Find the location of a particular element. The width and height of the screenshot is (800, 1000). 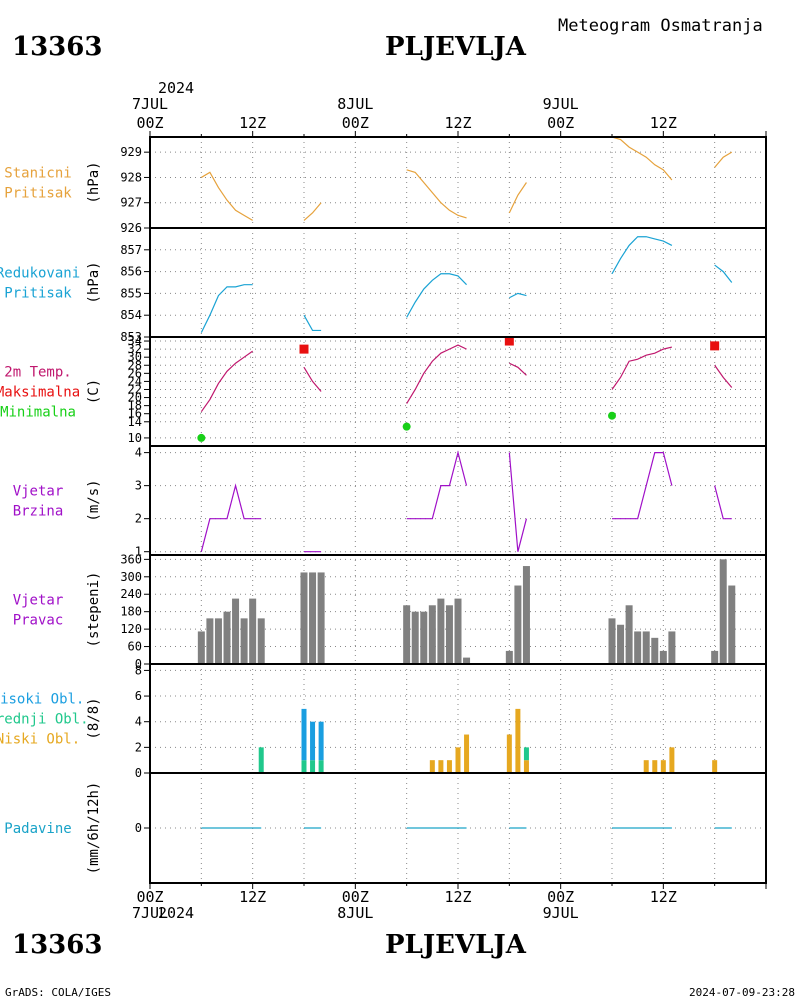

panel-label: Maksimalna is located at coordinates (40, 393).